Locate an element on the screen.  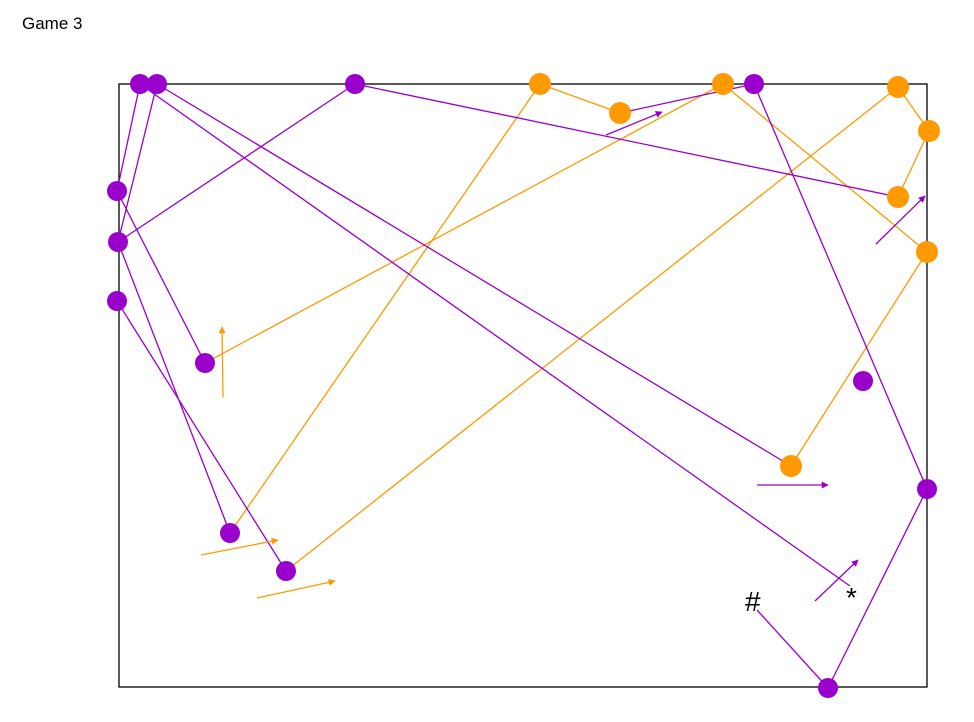
hash-mark: # is located at coordinates (753, 601).